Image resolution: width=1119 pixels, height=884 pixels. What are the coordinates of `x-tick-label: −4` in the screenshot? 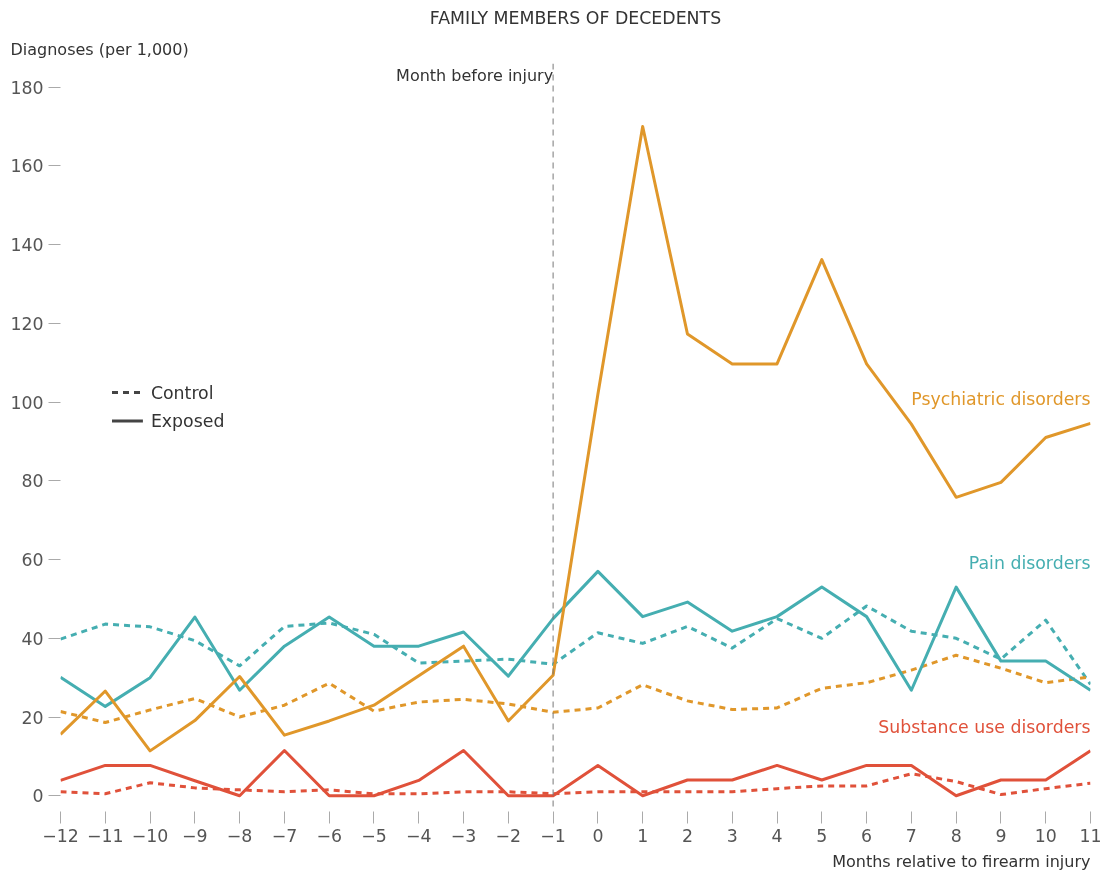 It's located at (418, 835).